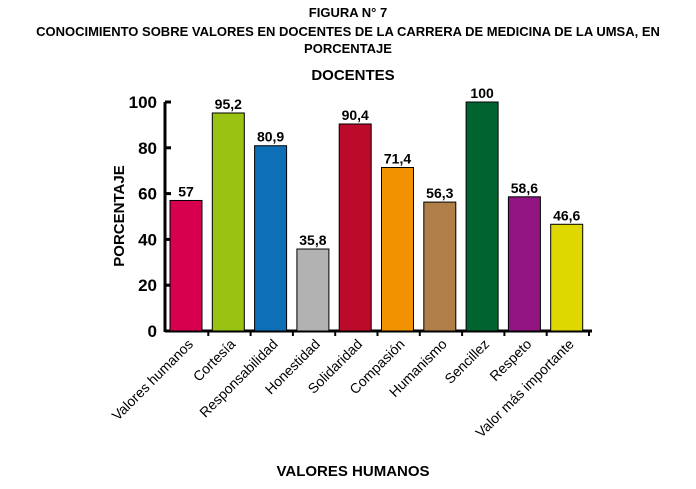  Describe the element at coordinates (119, 215) in the screenshot. I see `y-axis-label: PORCENTAJE` at that location.